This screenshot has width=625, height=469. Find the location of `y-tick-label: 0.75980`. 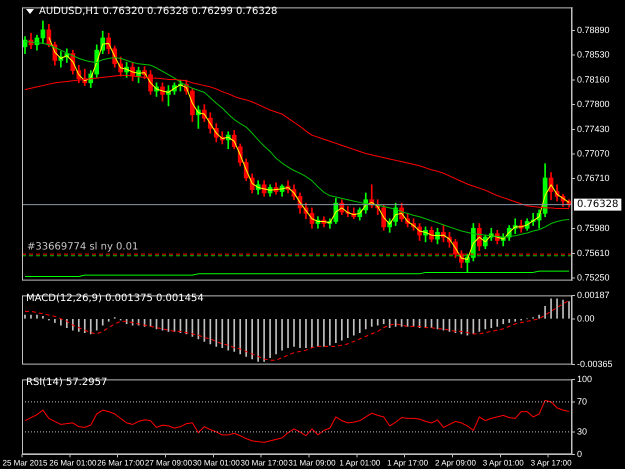

y-tick-label: 0.75980 is located at coordinates (593, 227).